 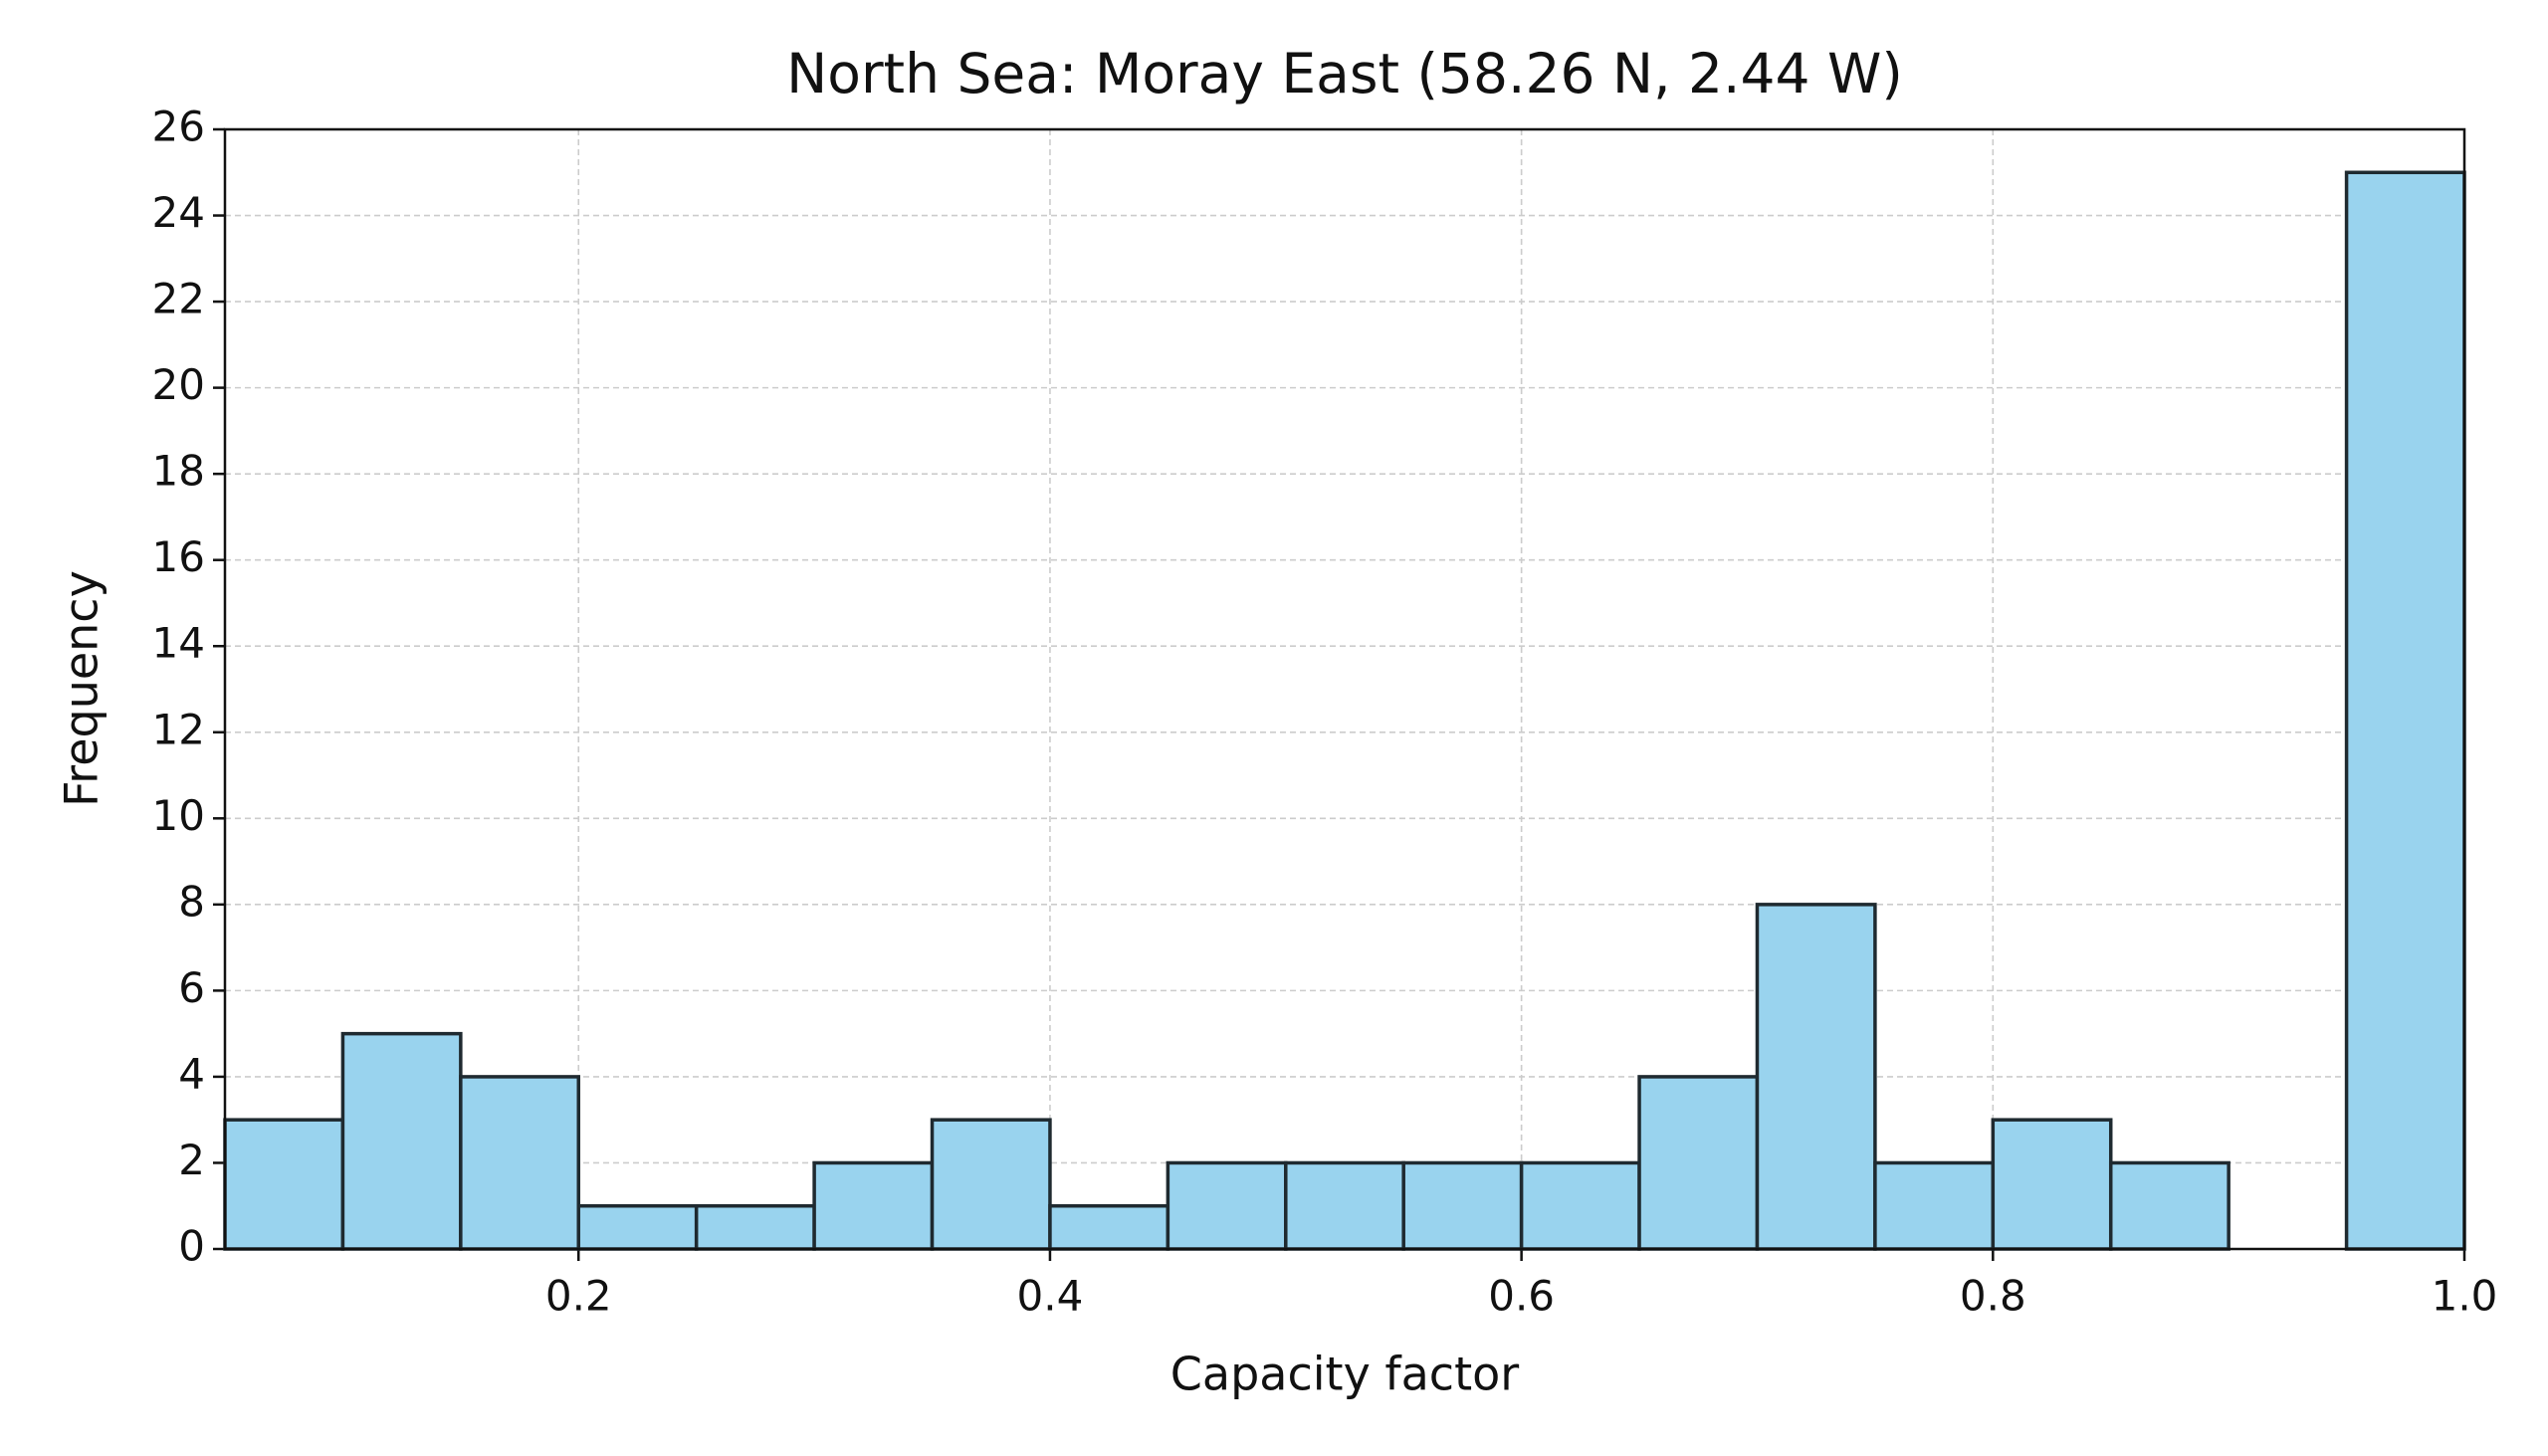 I want to click on x-axis-label: Capacity factor, so click(x=1345, y=1374).